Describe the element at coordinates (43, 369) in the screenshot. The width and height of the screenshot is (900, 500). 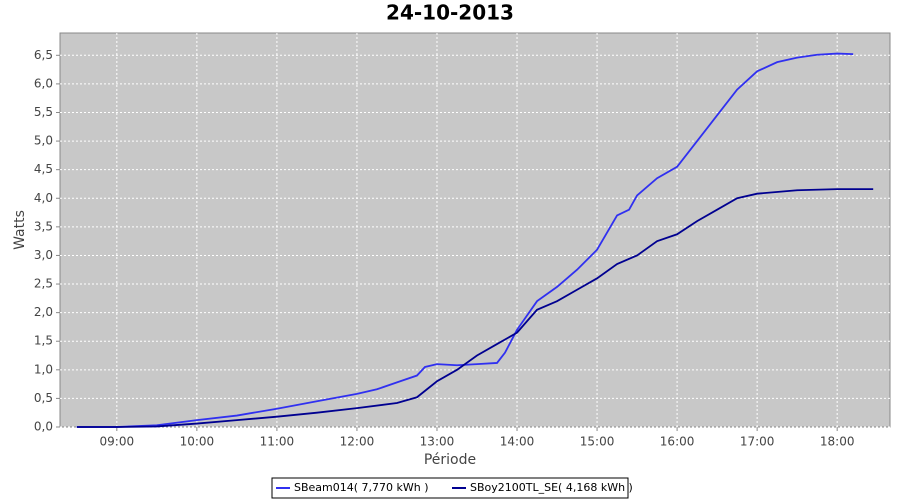
I see `y-tick-label: 1,0` at that location.